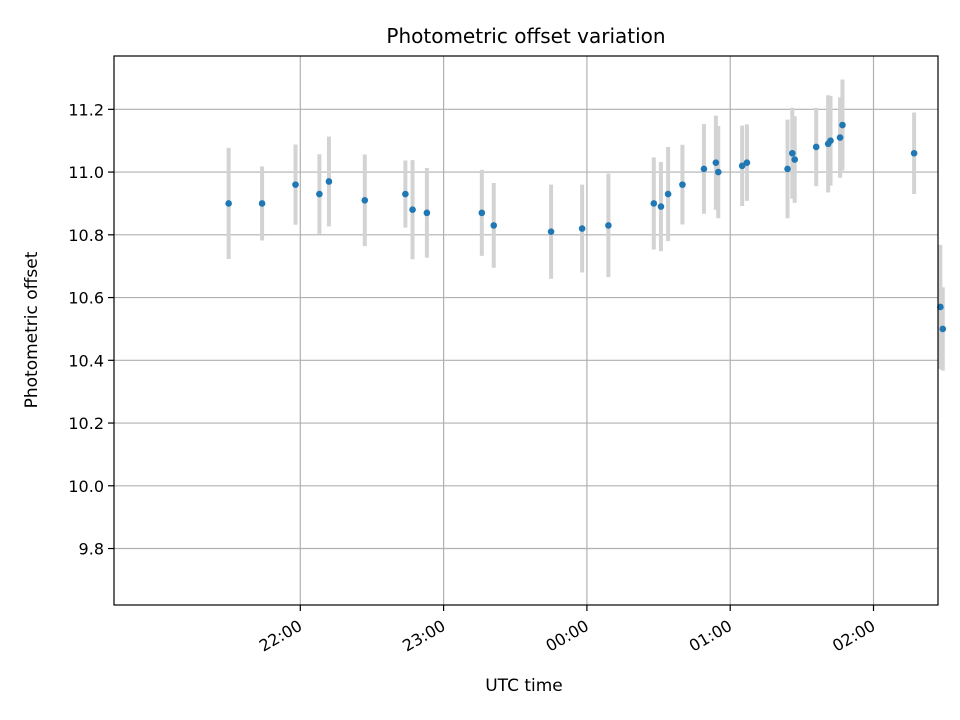 The height and width of the screenshot is (720, 960). Describe the element at coordinates (32, 329) in the screenshot. I see `y-axis-label: Photometric offset` at that location.